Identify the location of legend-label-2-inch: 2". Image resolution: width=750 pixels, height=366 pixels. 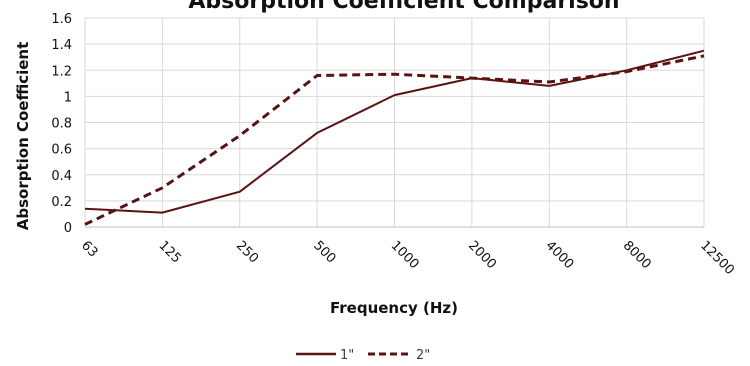
(423, 355).